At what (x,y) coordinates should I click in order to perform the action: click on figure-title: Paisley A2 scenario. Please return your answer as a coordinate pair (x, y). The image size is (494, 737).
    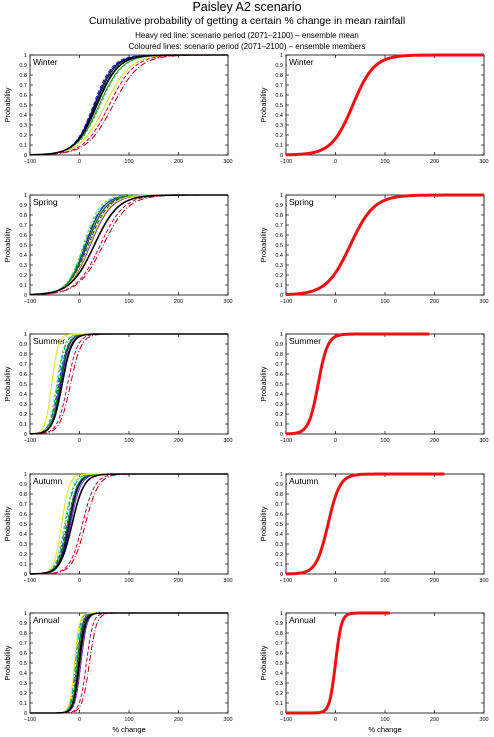
    Looking at the image, I should click on (247, 7).